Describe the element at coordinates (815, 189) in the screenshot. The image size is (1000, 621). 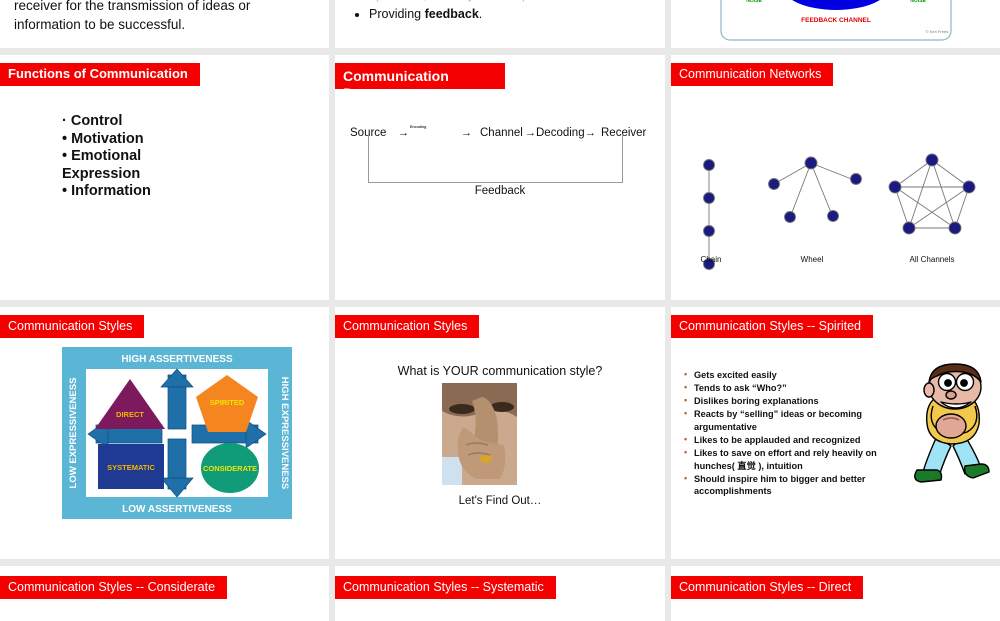
I see `network-wheel` at that location.